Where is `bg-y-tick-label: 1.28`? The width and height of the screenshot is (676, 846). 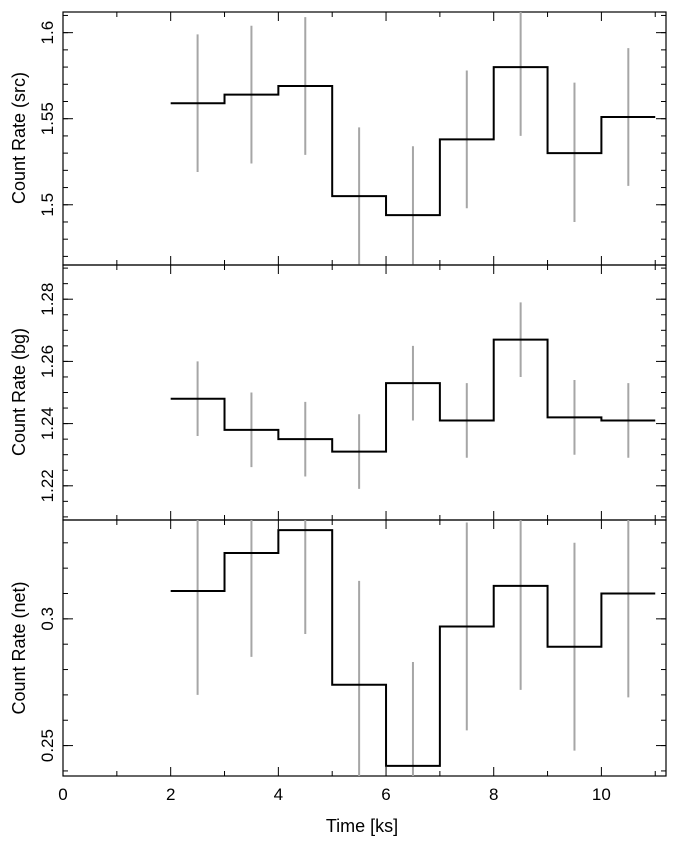
bg-y-tick-label: 1.28 is located at coordinates (47, 299).